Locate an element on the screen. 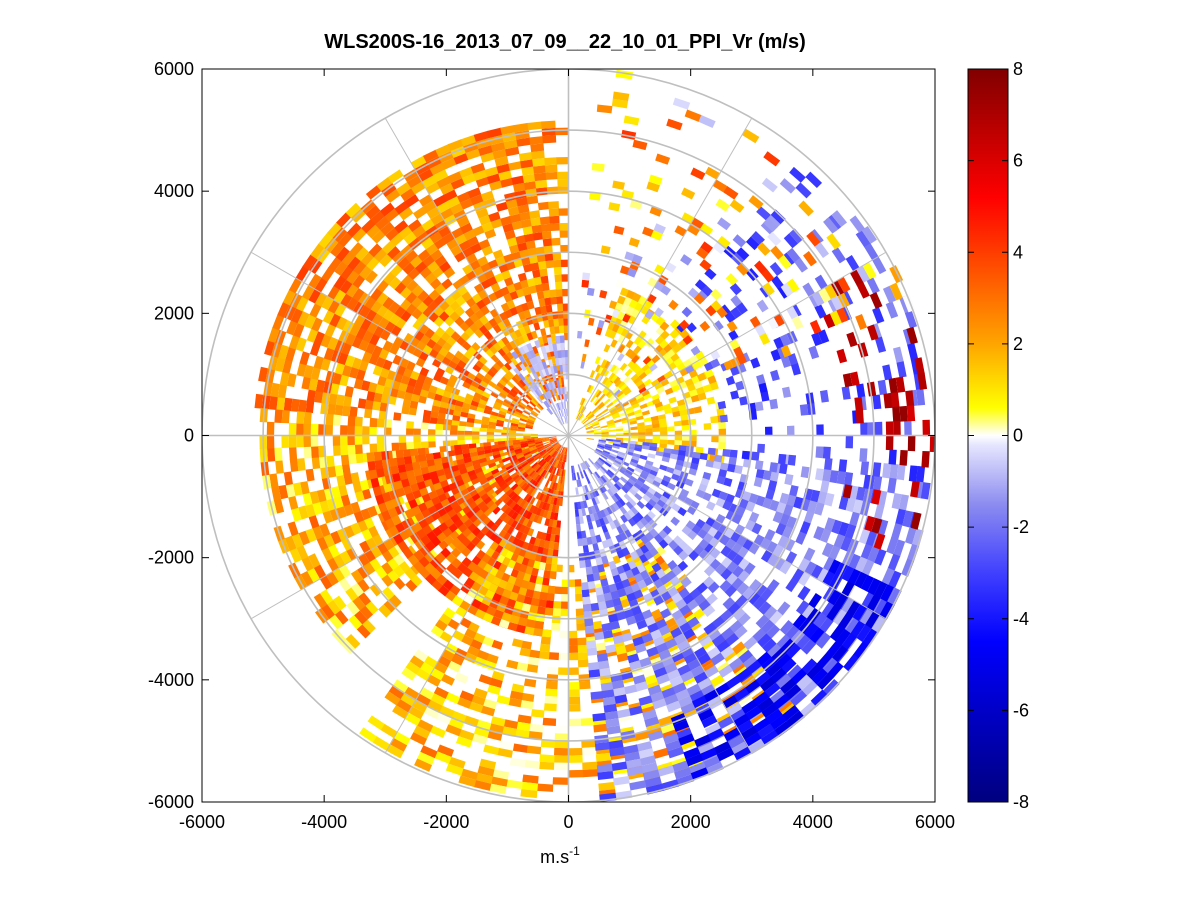 This screenshot has height=901, width=1201. colorbar-tick-label: -4 is located at coordinates (1021, 619).